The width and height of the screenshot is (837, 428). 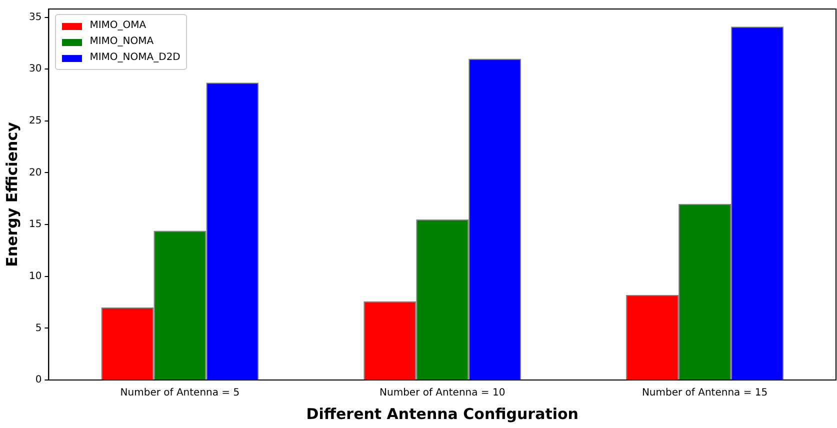 What do you see at coordinates (35, 69) in the screenshot?
I see `y-tick-label: 30` at bounding box center [35, 69].